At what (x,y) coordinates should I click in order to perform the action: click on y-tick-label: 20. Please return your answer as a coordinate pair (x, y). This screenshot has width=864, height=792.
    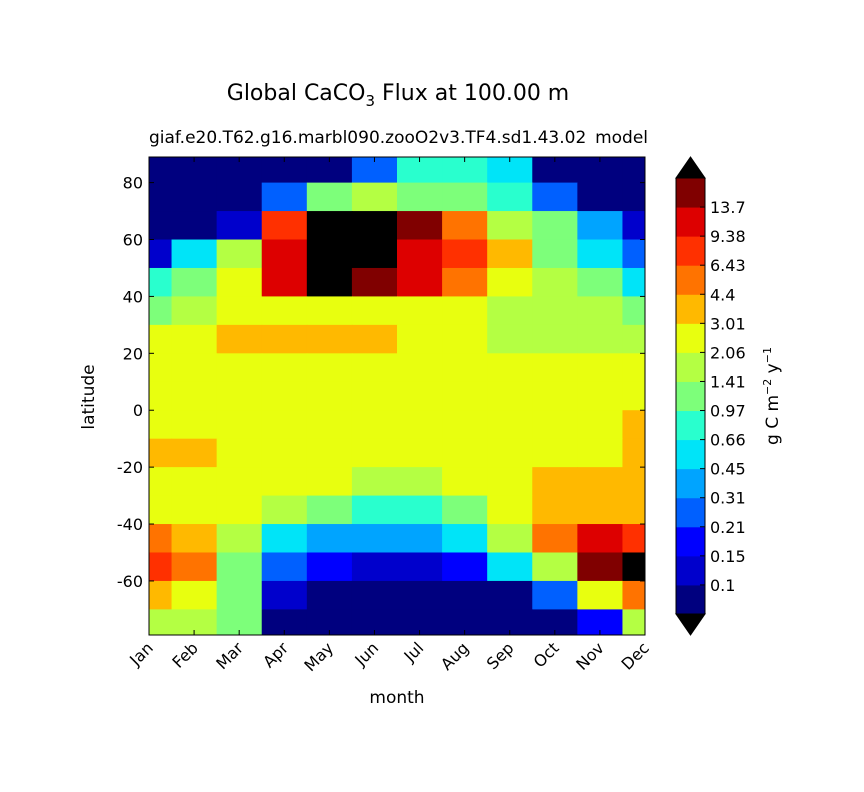
    Looking at the image, I should click on (133, 353).